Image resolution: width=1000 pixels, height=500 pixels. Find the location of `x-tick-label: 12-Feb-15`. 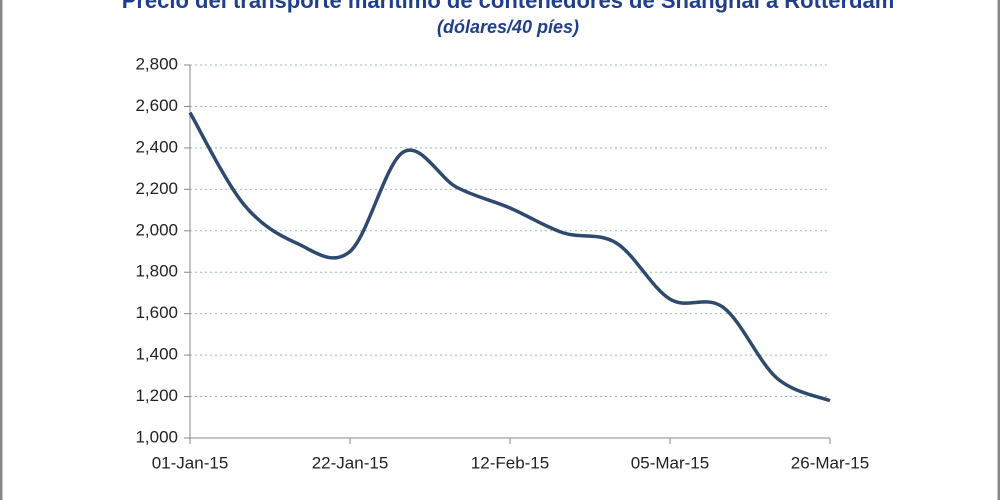

x-tick-label: 12-Feb-15 is located at coordinates (510, 462).